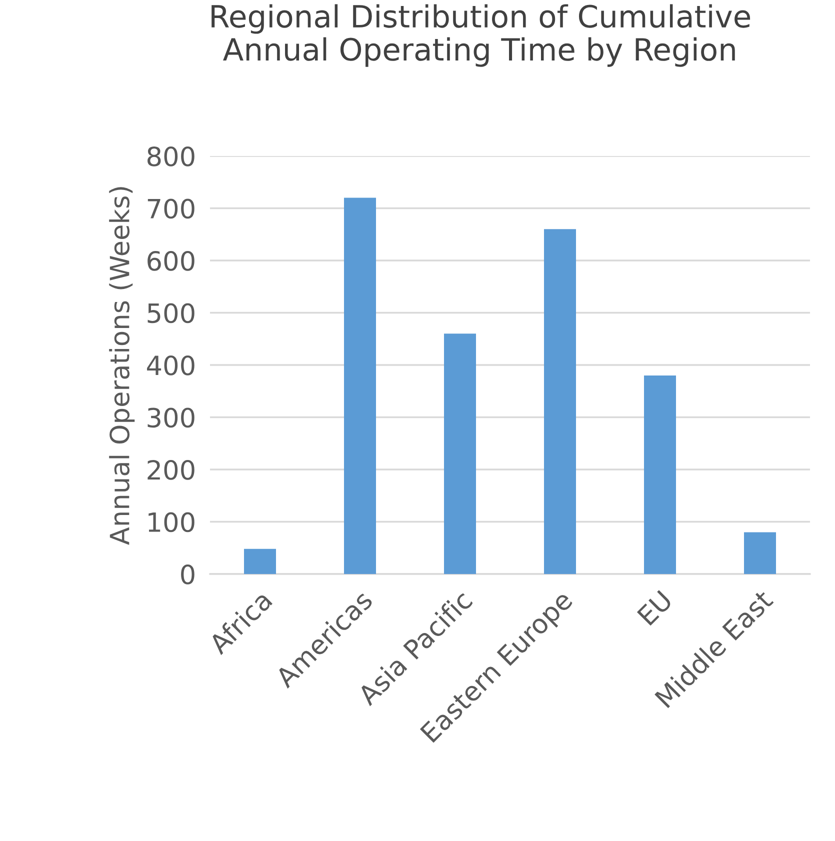  What do you see at coordinates (187, 574) in the screenshot?
I see `y-tick-label: 0` at bounding box center [187, 574].